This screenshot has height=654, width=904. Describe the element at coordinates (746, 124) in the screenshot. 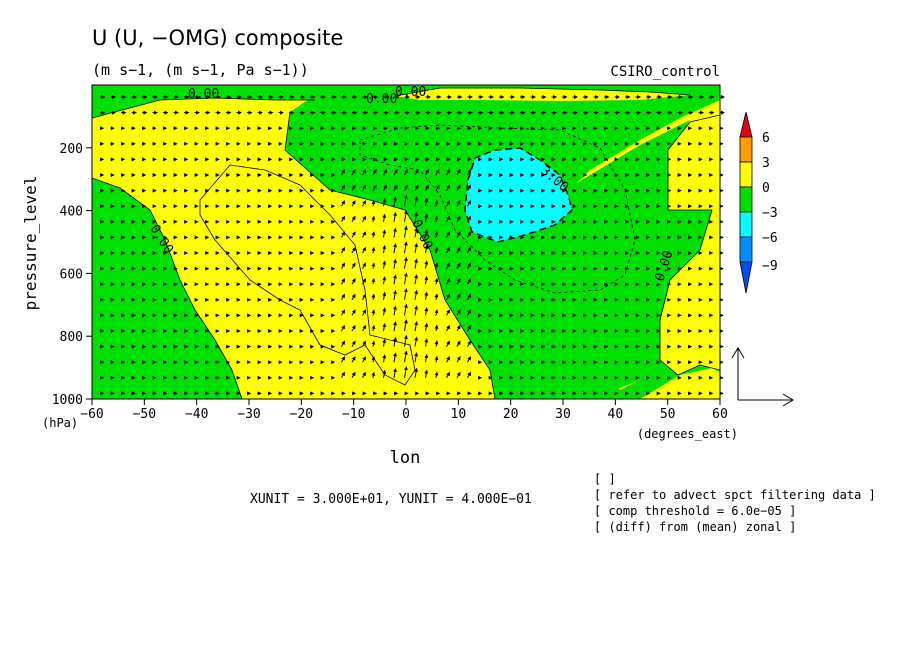

I see `colorbar-top-triangle` at that location.